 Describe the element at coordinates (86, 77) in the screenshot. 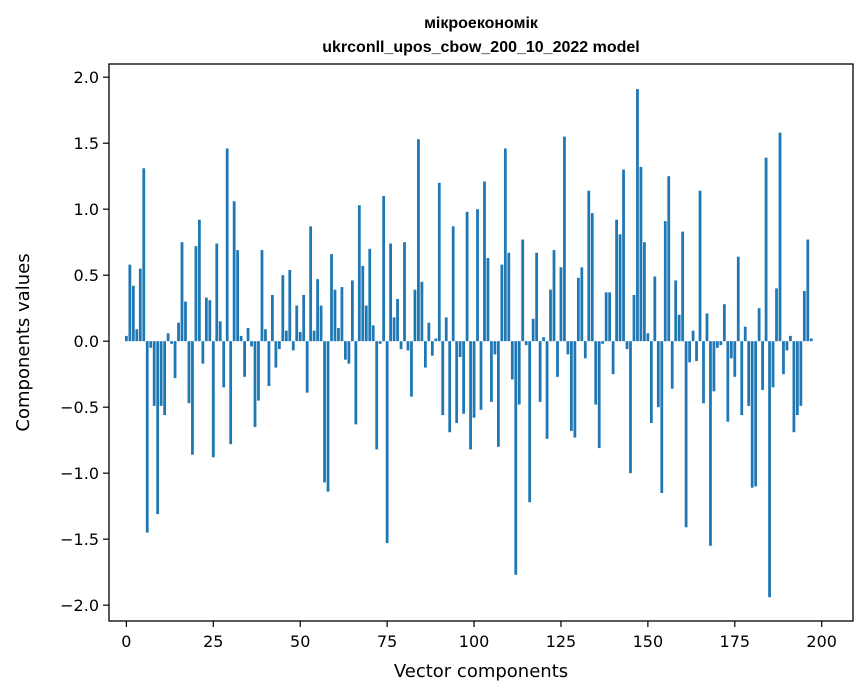

I see `y-tick-label: 2.0` at that location.